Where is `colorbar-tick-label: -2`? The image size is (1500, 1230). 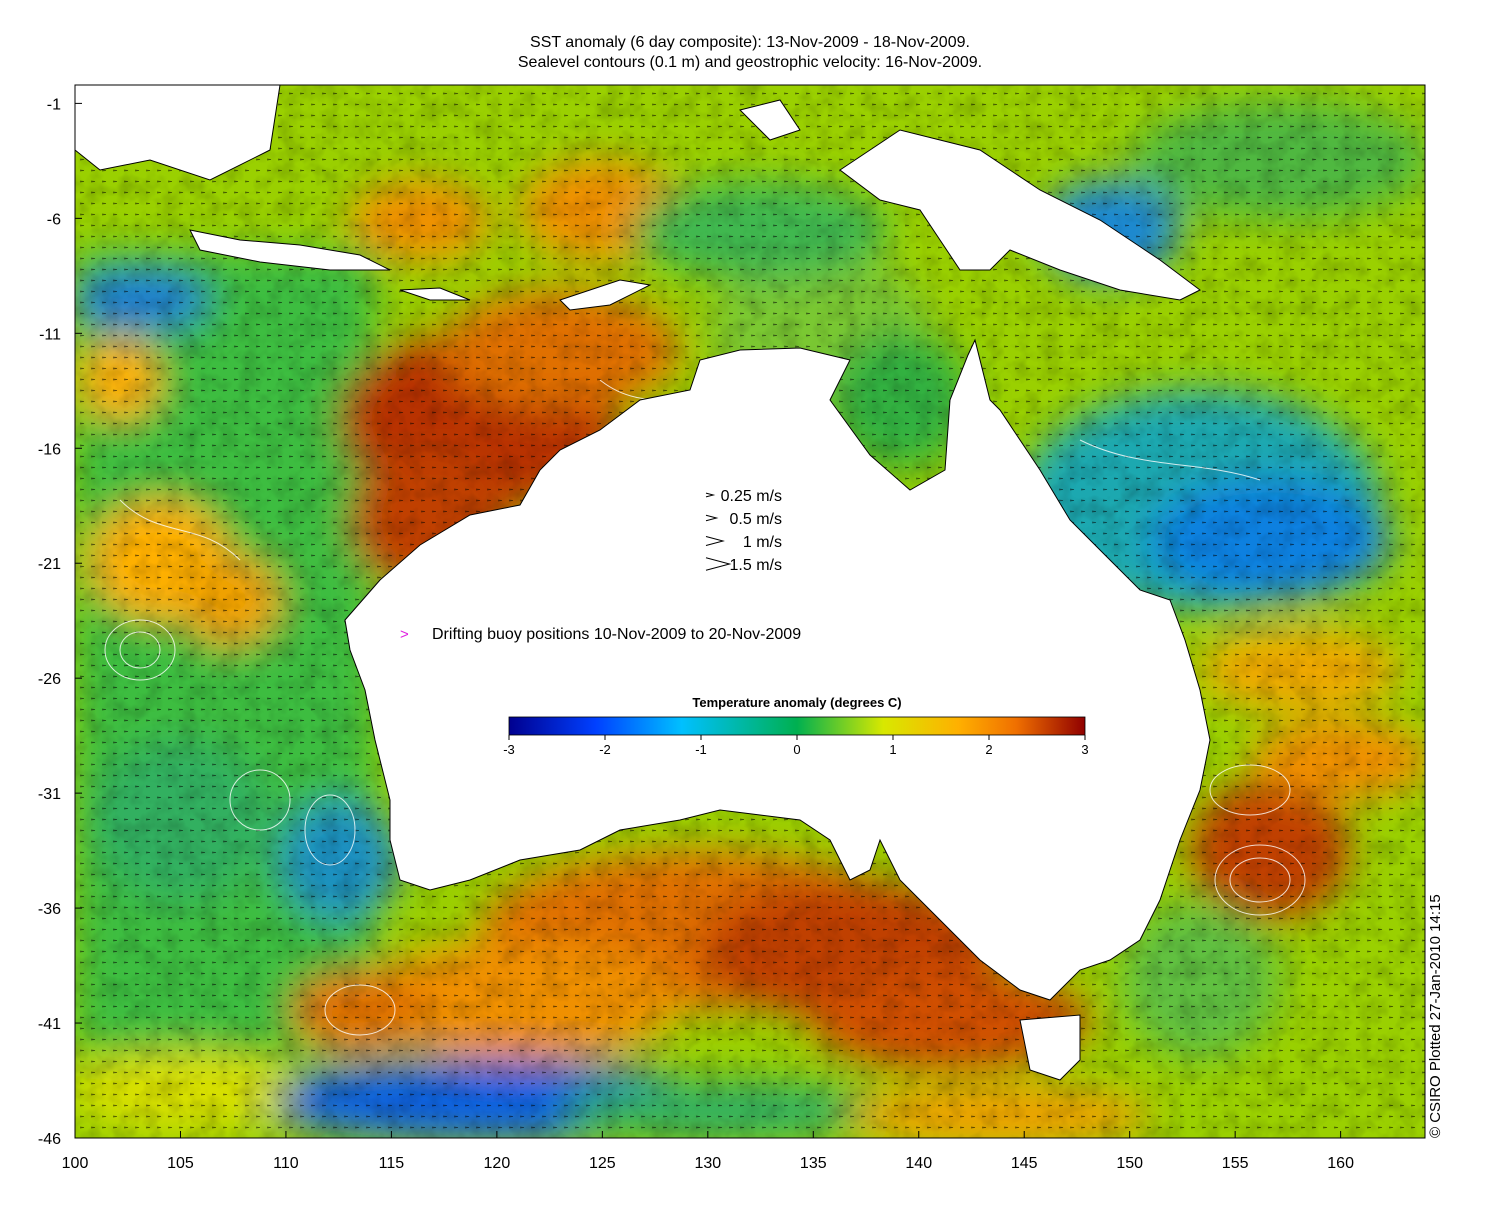
colorbar-tick-label: -2 is located at coordinates (605, 749).